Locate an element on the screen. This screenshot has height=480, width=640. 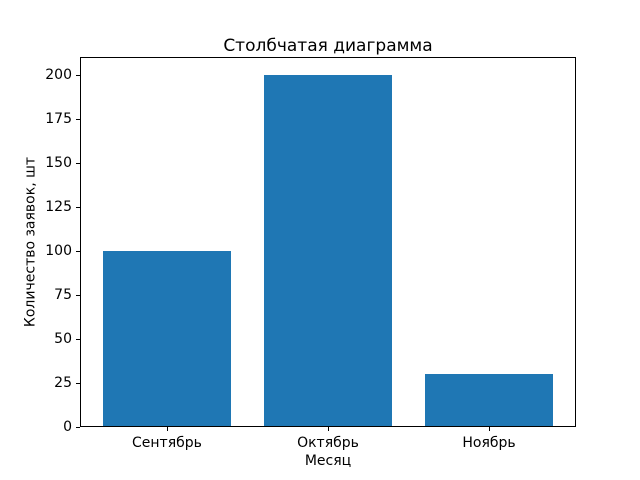
chart-title: Столбчатая диаграмма is located at coordinates (328, 46).